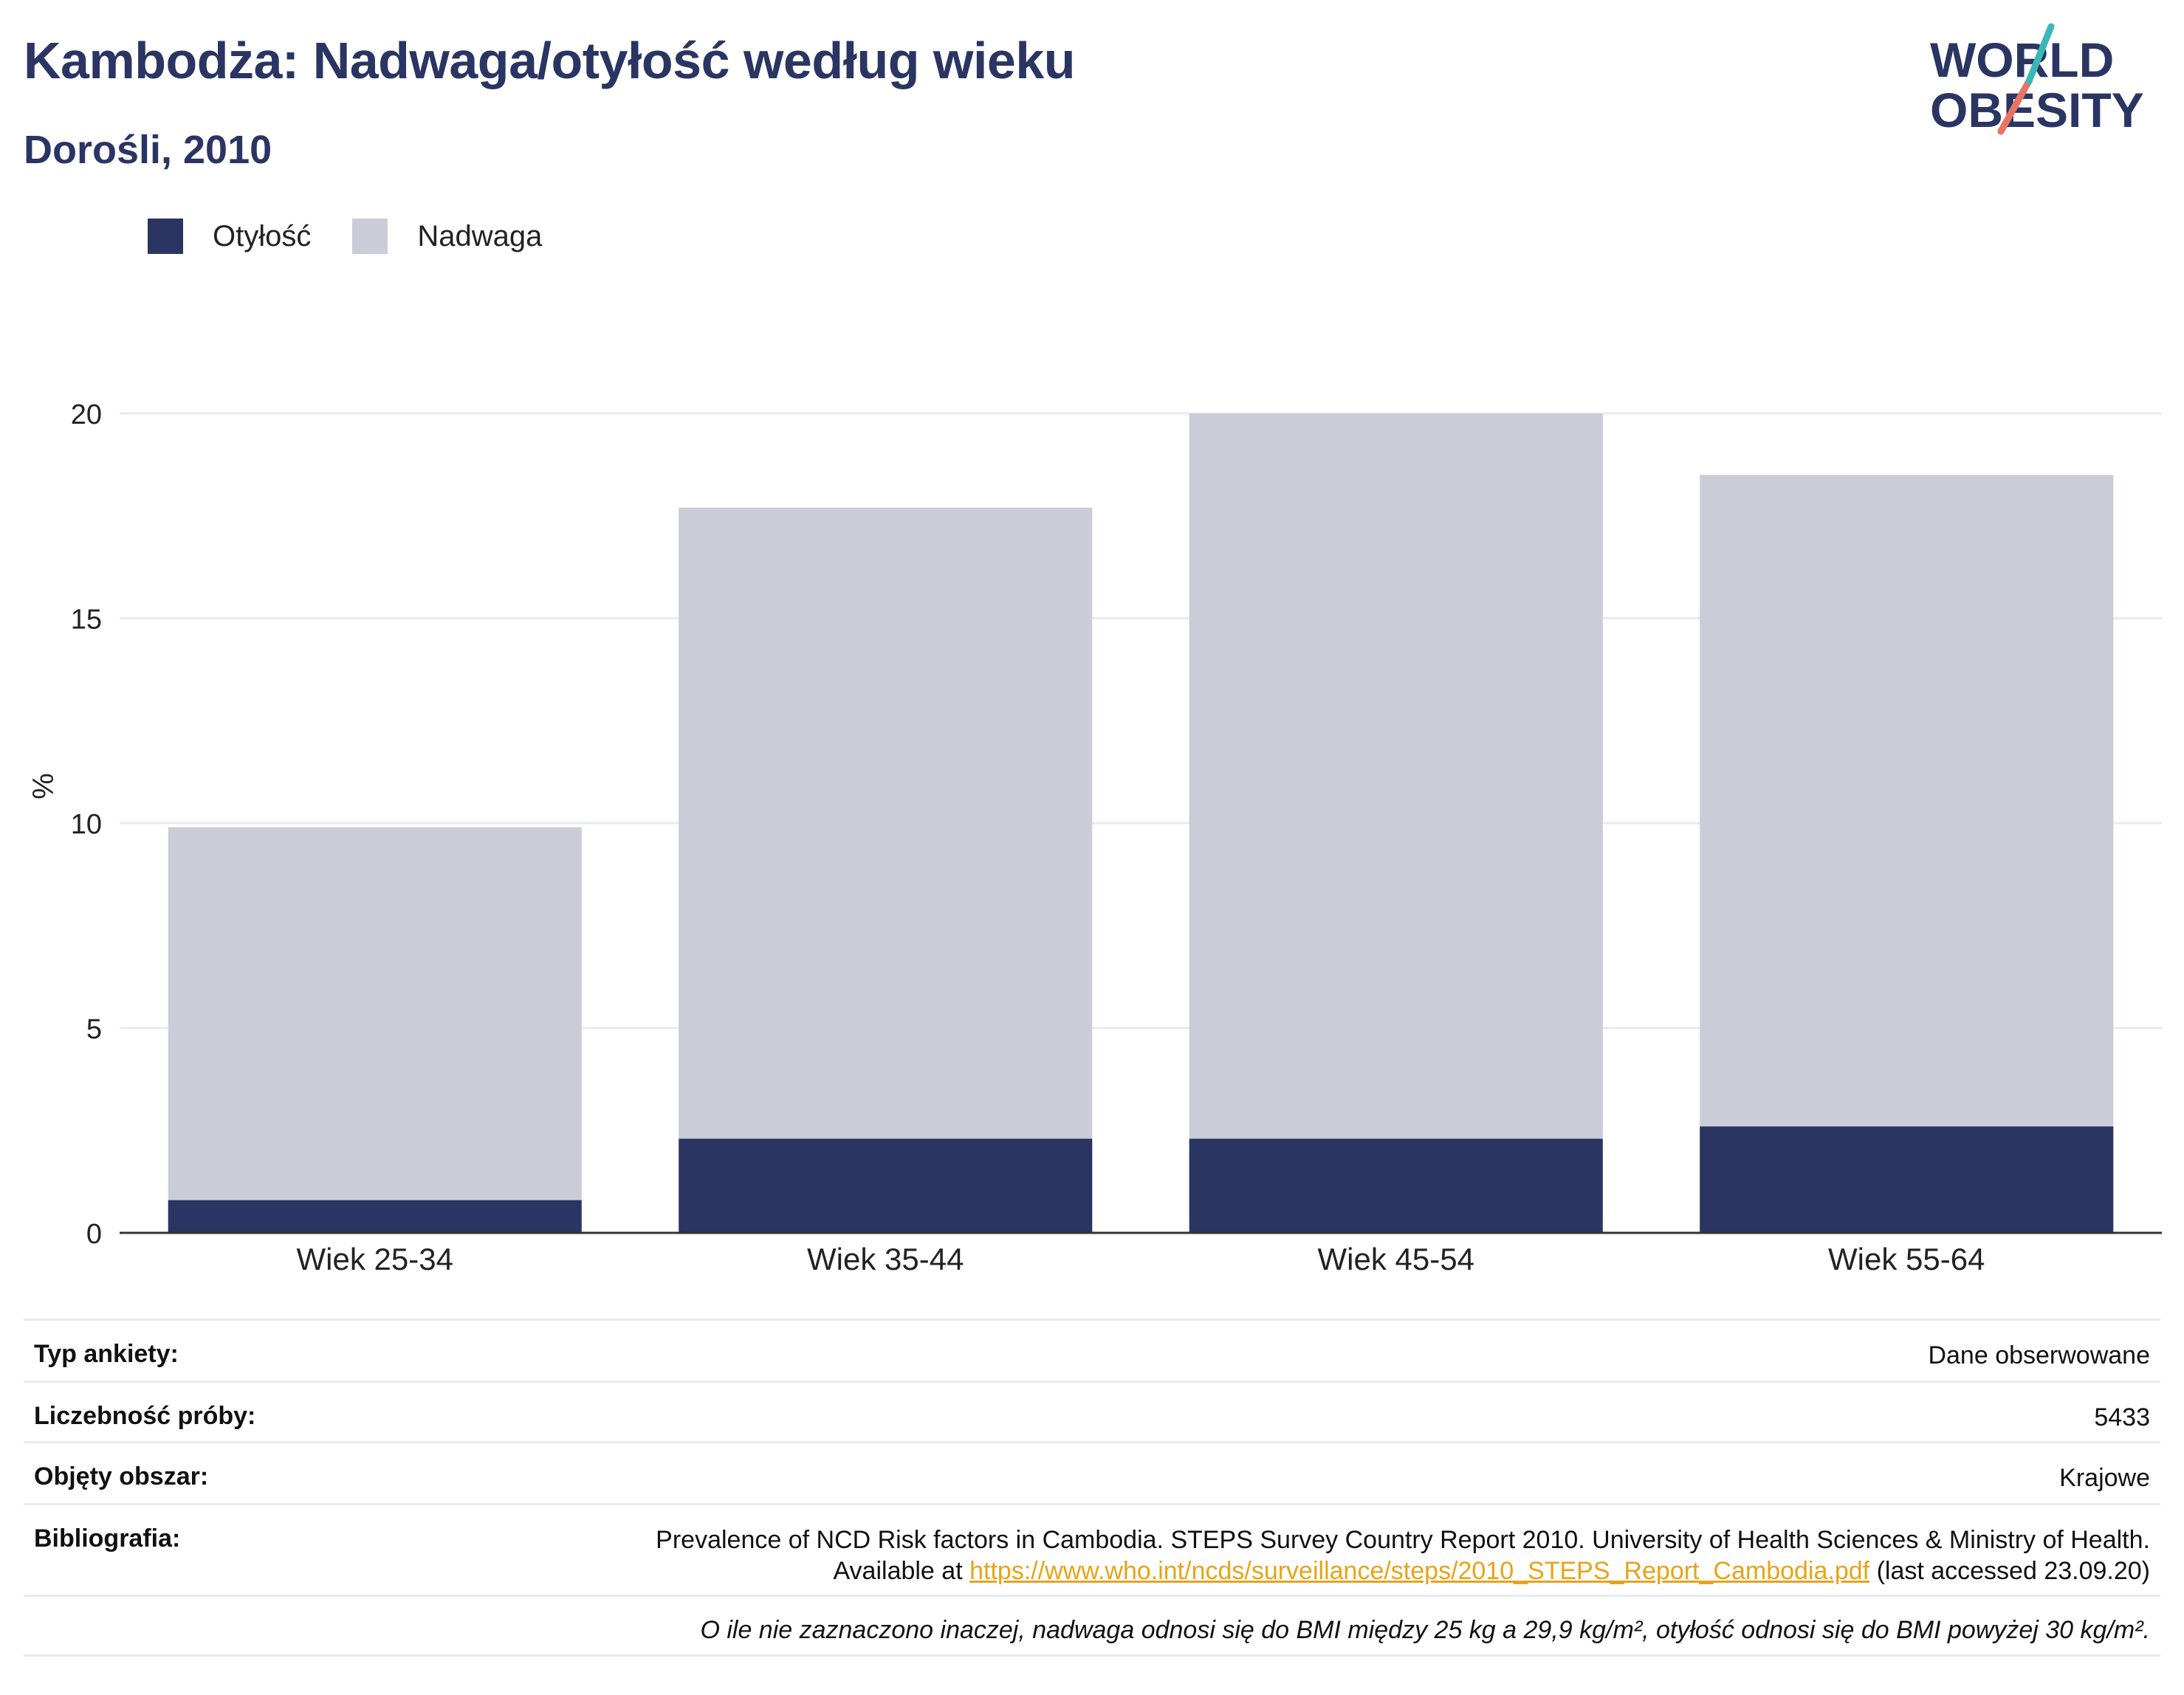  I want to click on x-tick-label: Wiek 35-44, so click(886, 1259).